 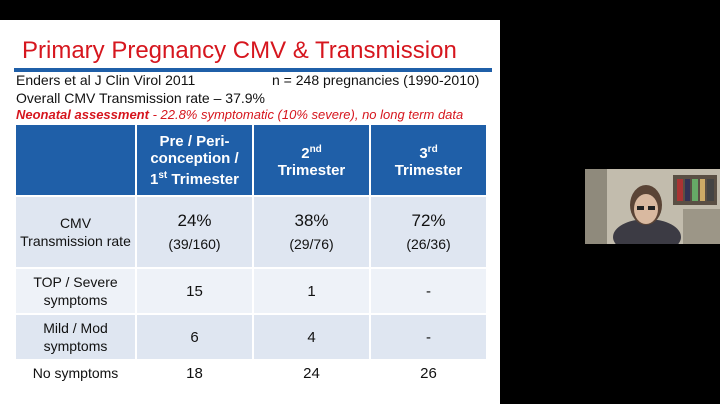 I want to click on presenter-video-icon, so click(x=652, y=206).